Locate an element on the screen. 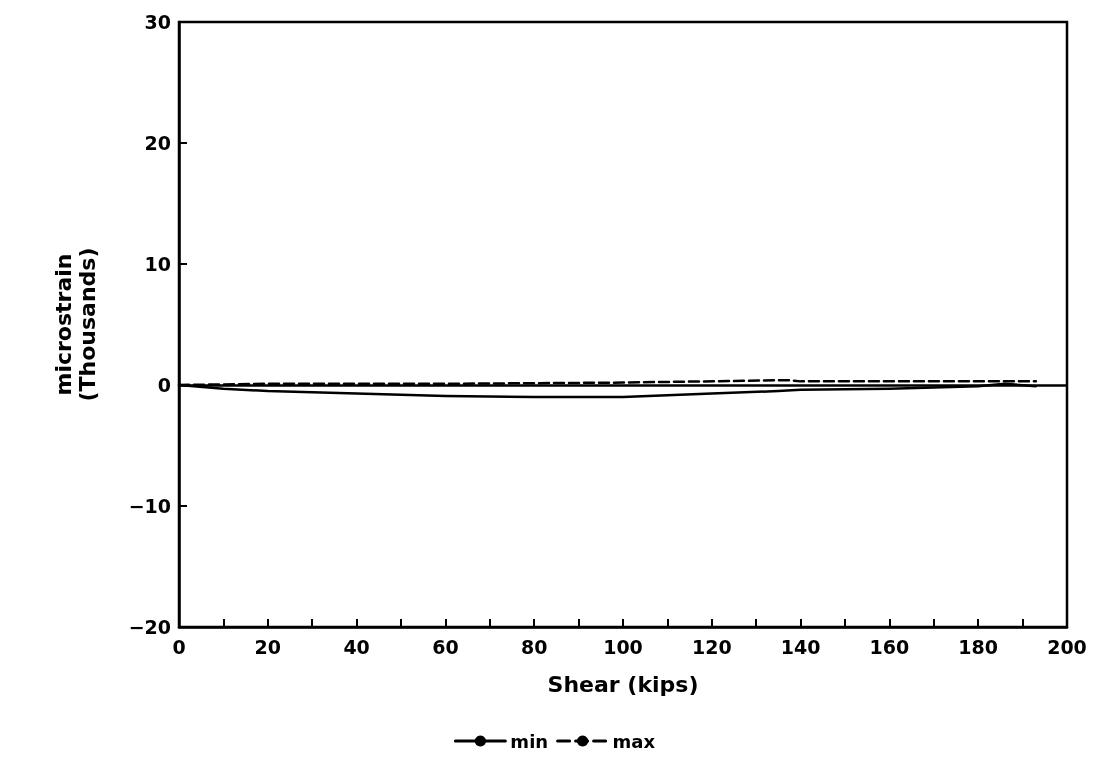  y-tick-label: 30 is located at coordinates (157, 22).